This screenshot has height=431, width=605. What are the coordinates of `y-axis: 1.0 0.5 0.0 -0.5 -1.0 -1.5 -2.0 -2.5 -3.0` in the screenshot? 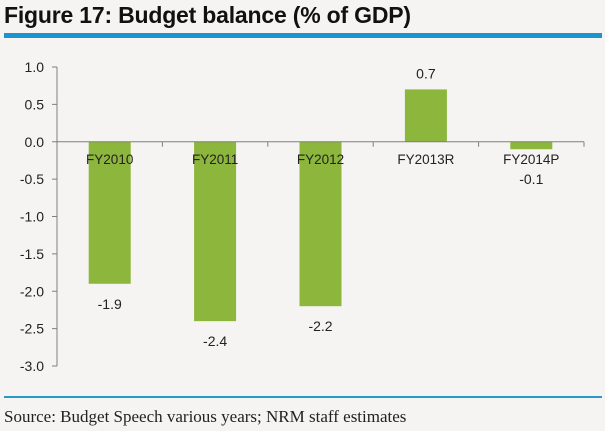 It's located at (39, 216).